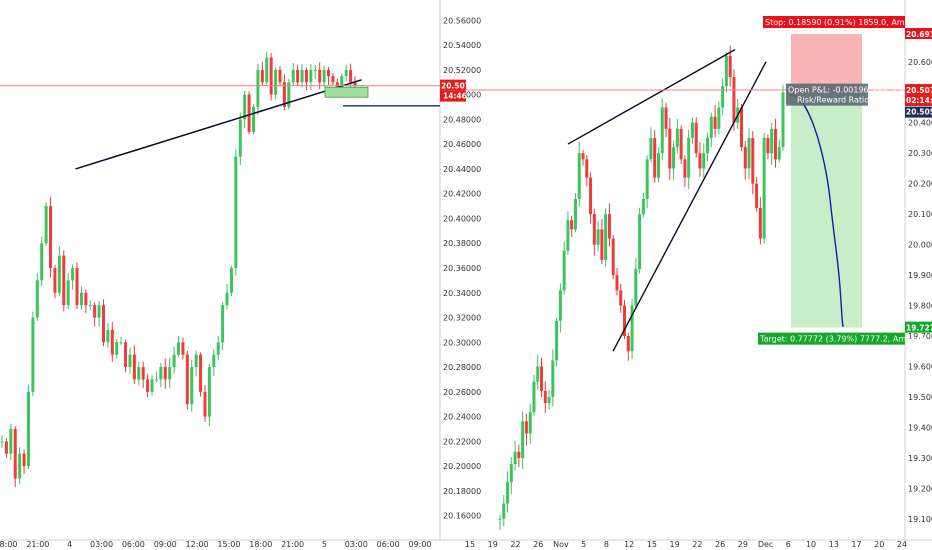  What do you see at coordinates (788, 544) in the screenshot?
I see `right-x-tick-label: 6` at bounding box center [788, 544].